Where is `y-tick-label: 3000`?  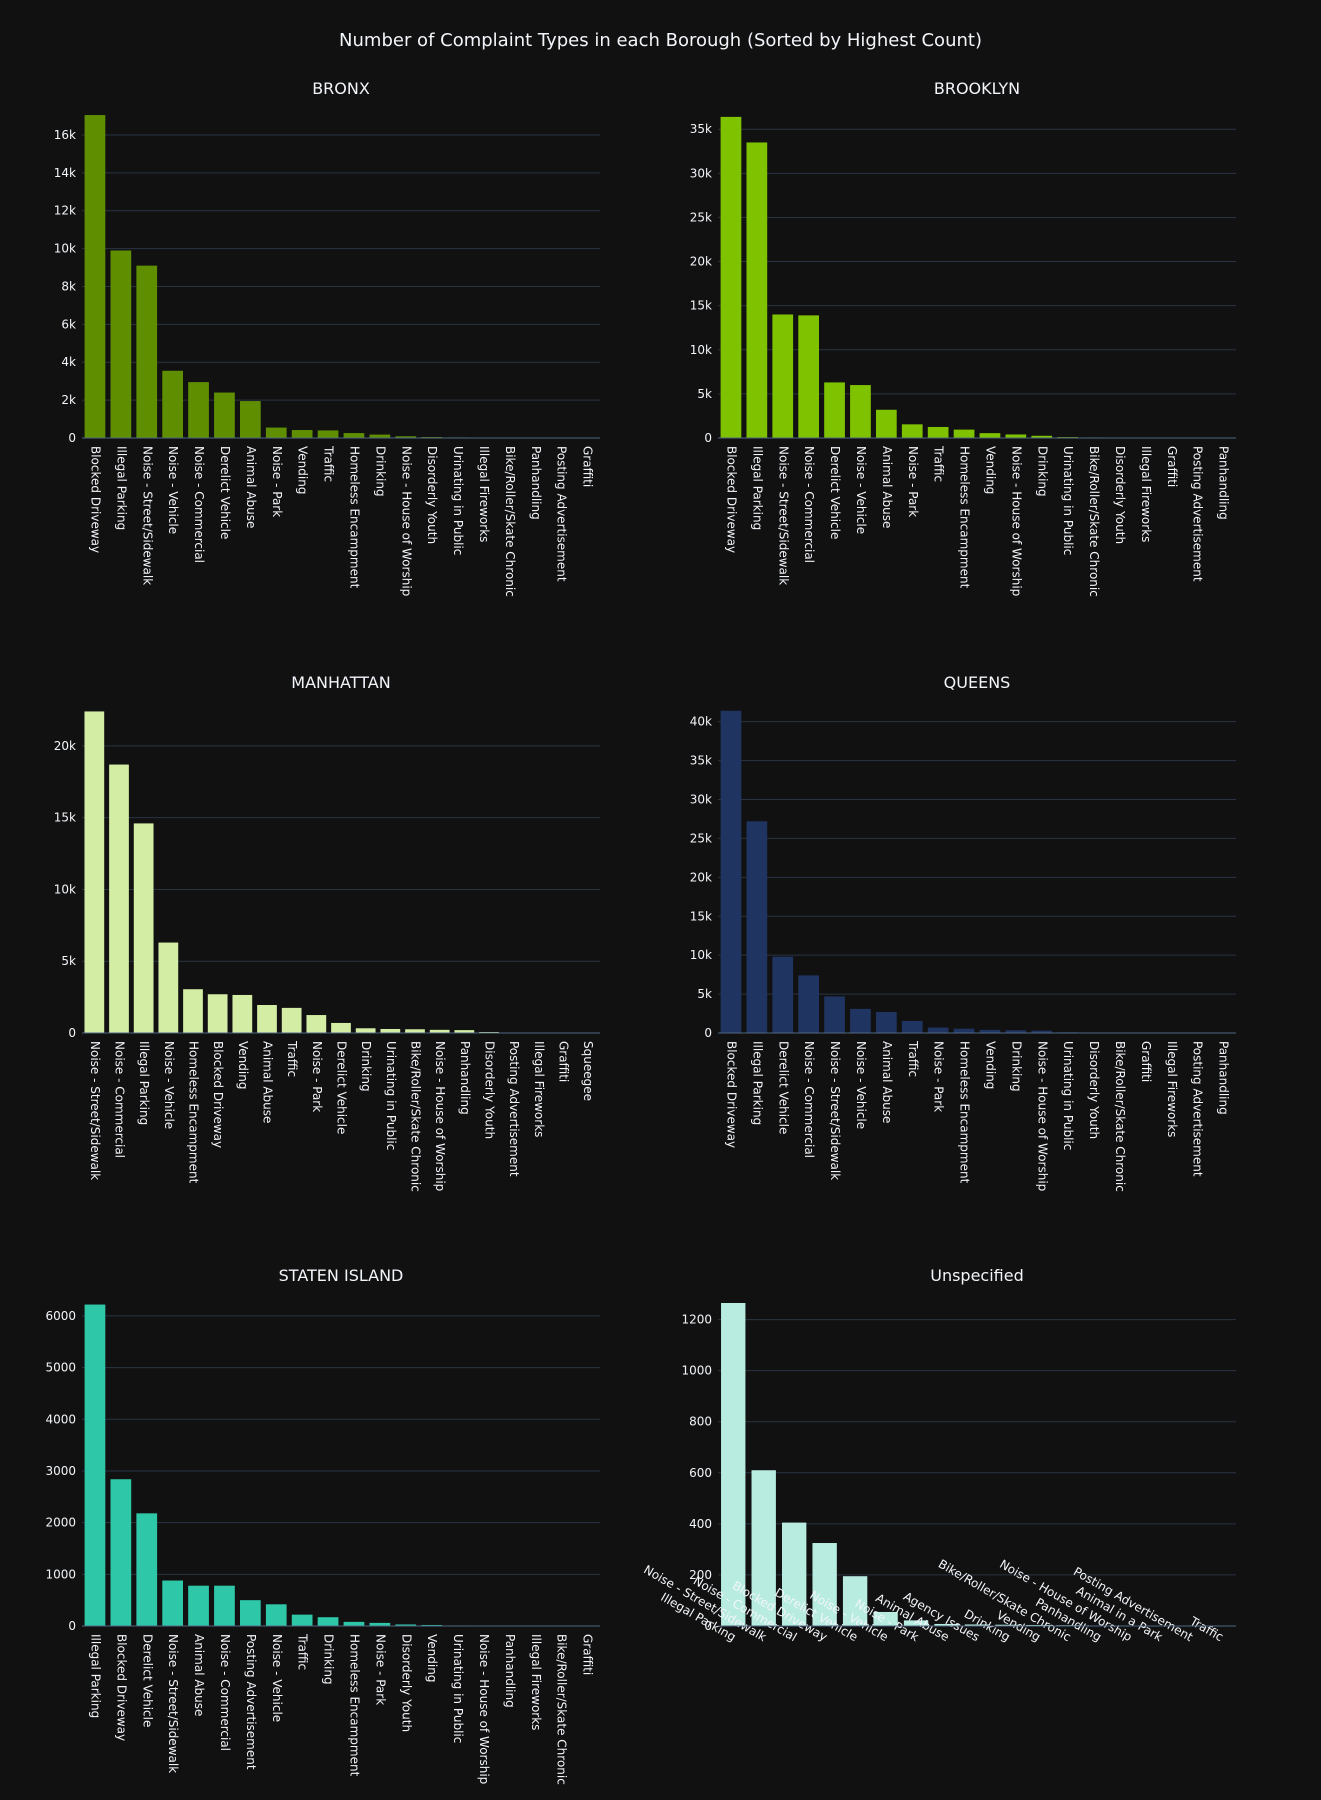
y-tick-label: 3000 is located at coordinates (60, 1471).